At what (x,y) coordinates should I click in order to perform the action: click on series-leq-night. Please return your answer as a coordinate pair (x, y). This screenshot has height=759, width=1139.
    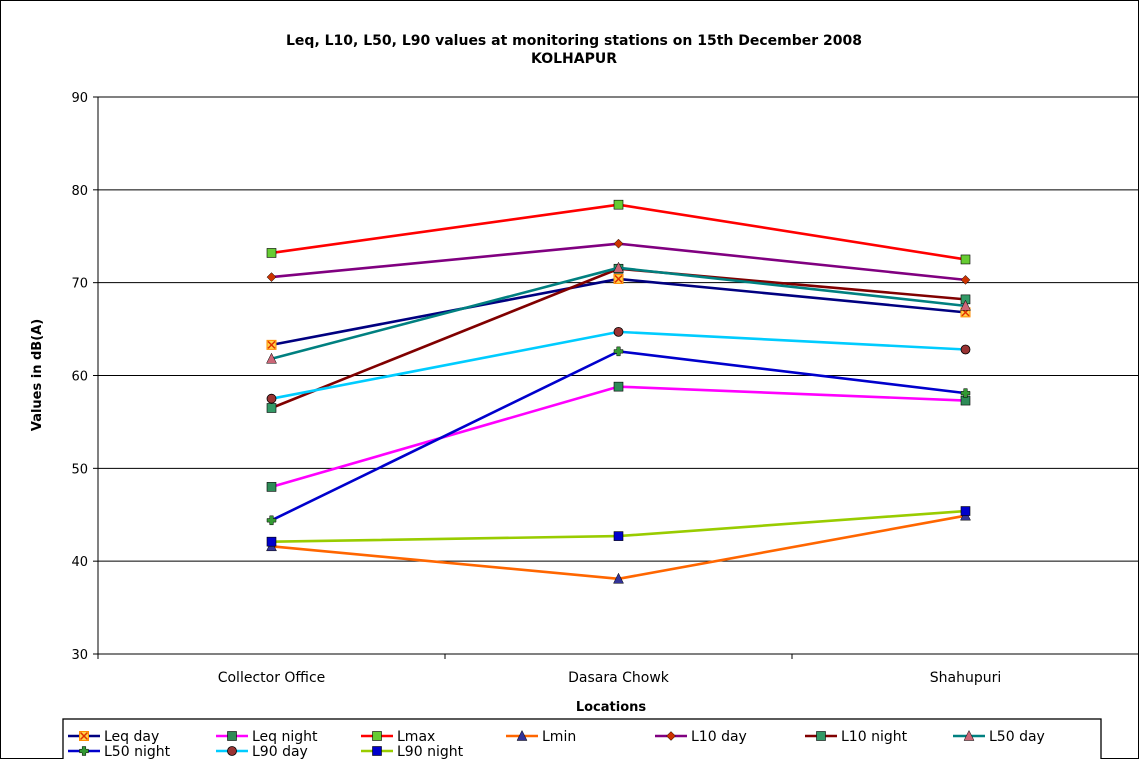
    Looking at the image, I should click on (618, 436).